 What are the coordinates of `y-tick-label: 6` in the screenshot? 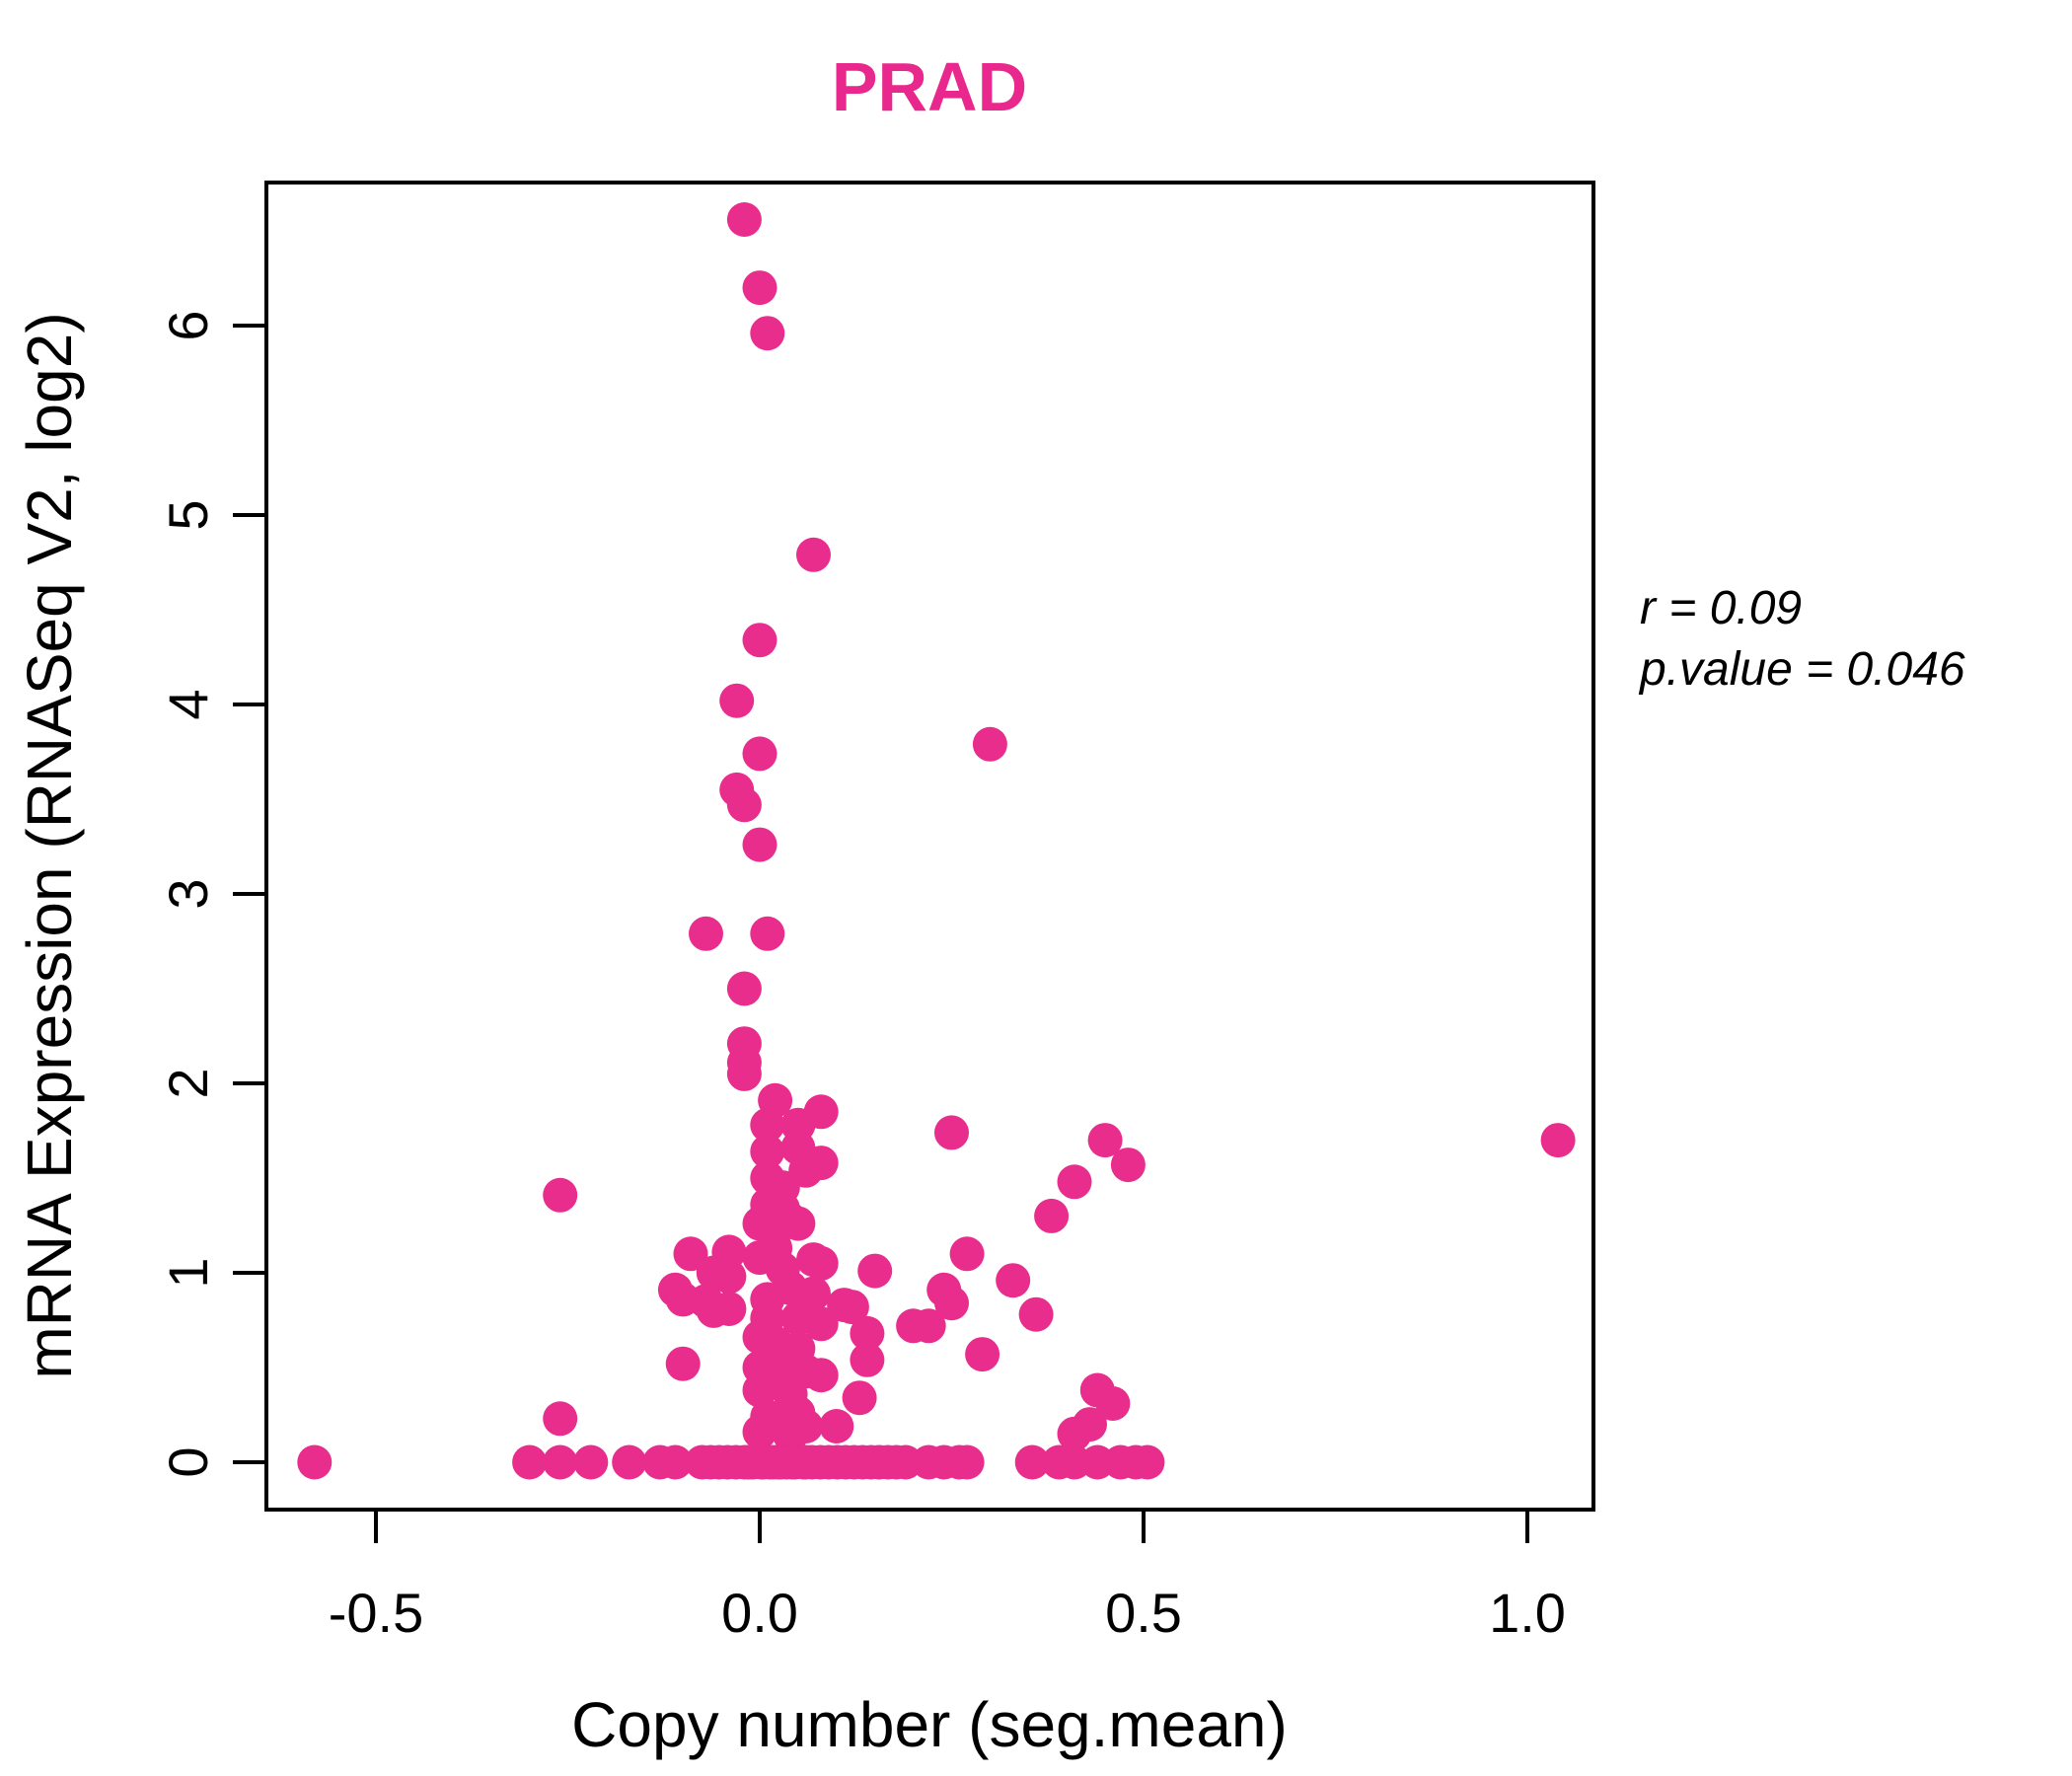 It's located at (188, 325).